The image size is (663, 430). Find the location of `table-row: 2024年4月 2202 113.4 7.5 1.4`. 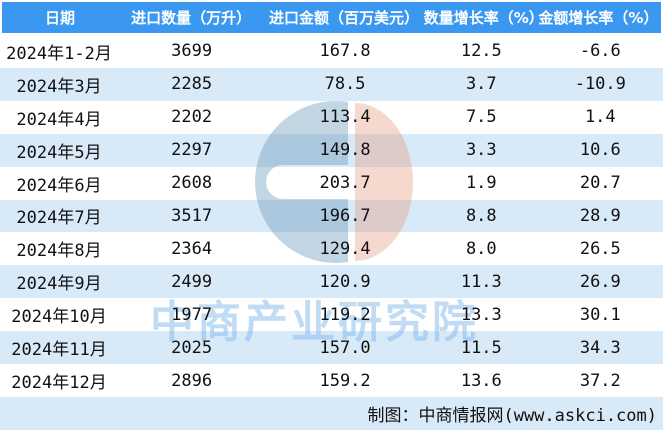

table-row: 2024年4月 2202 113.4 7.5 1.4 is located at coordinates (331, 117).